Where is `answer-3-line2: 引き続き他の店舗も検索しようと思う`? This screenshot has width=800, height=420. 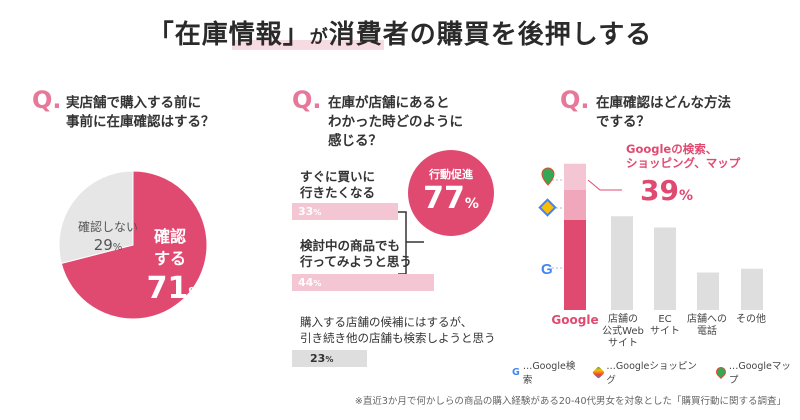 answer-3-line2: 引き続き他の店舗も検索しようと思う is located at coordinates (398, 338).